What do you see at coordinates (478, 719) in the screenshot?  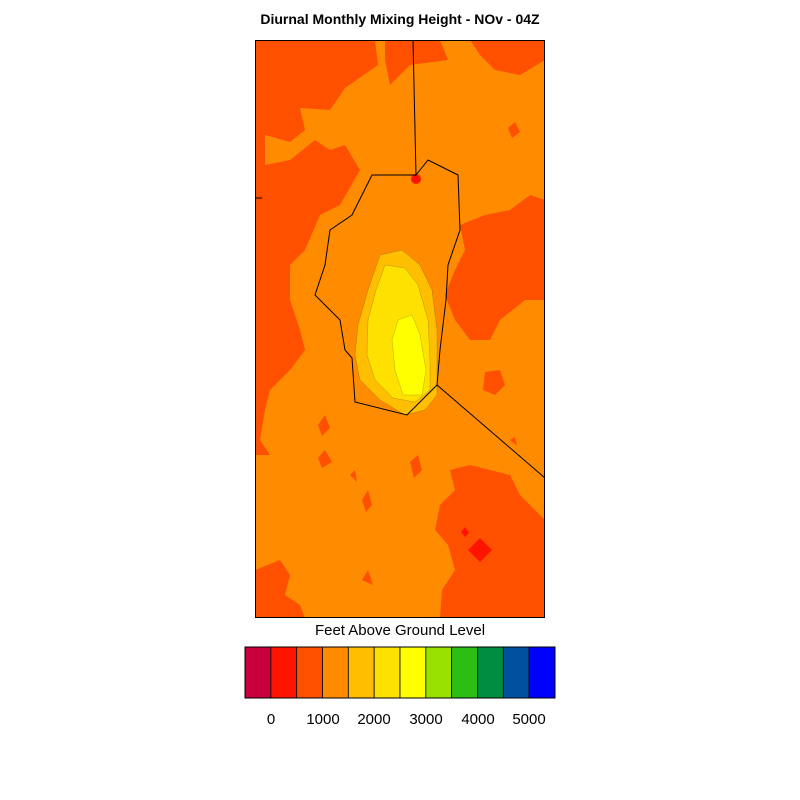 I see `colorbar-tick-label-4: 4000` at bounding box center [478, 719].